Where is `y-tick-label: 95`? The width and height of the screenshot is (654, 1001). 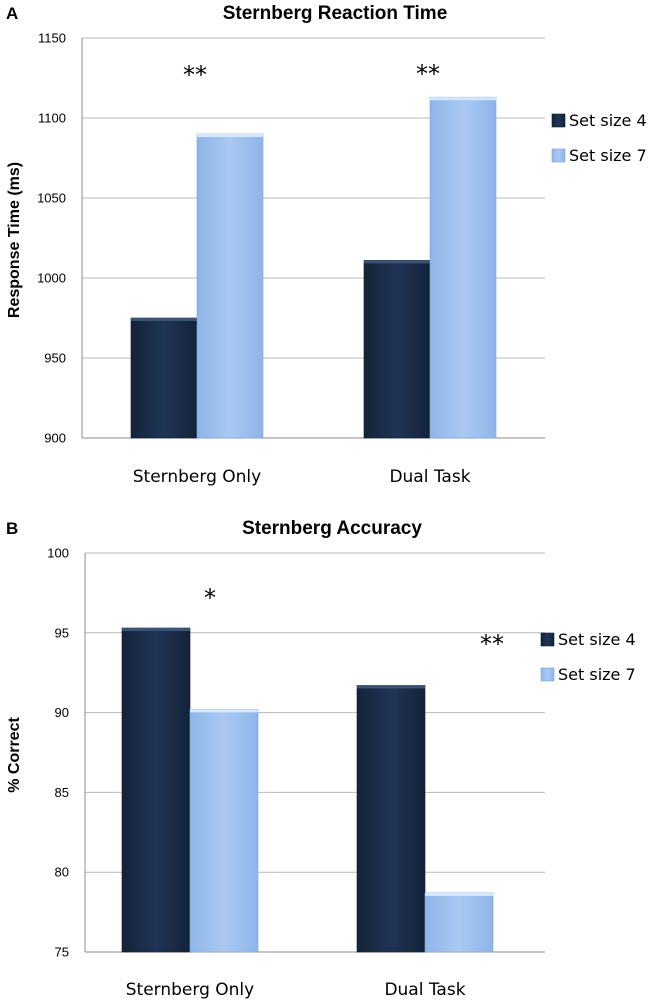
y-tick-label: 95 is located at coordinates (62, 632).